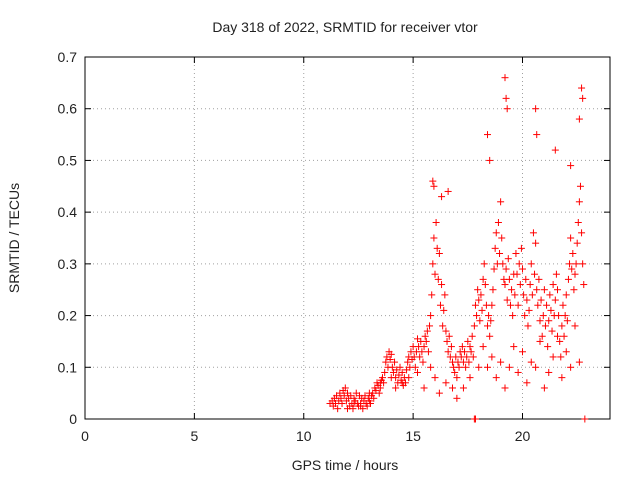 The image size is (640, 480). Describe the element at coordinates (68, 212) in the screenshot. I see `y-tick-label: 0.4` at that location.